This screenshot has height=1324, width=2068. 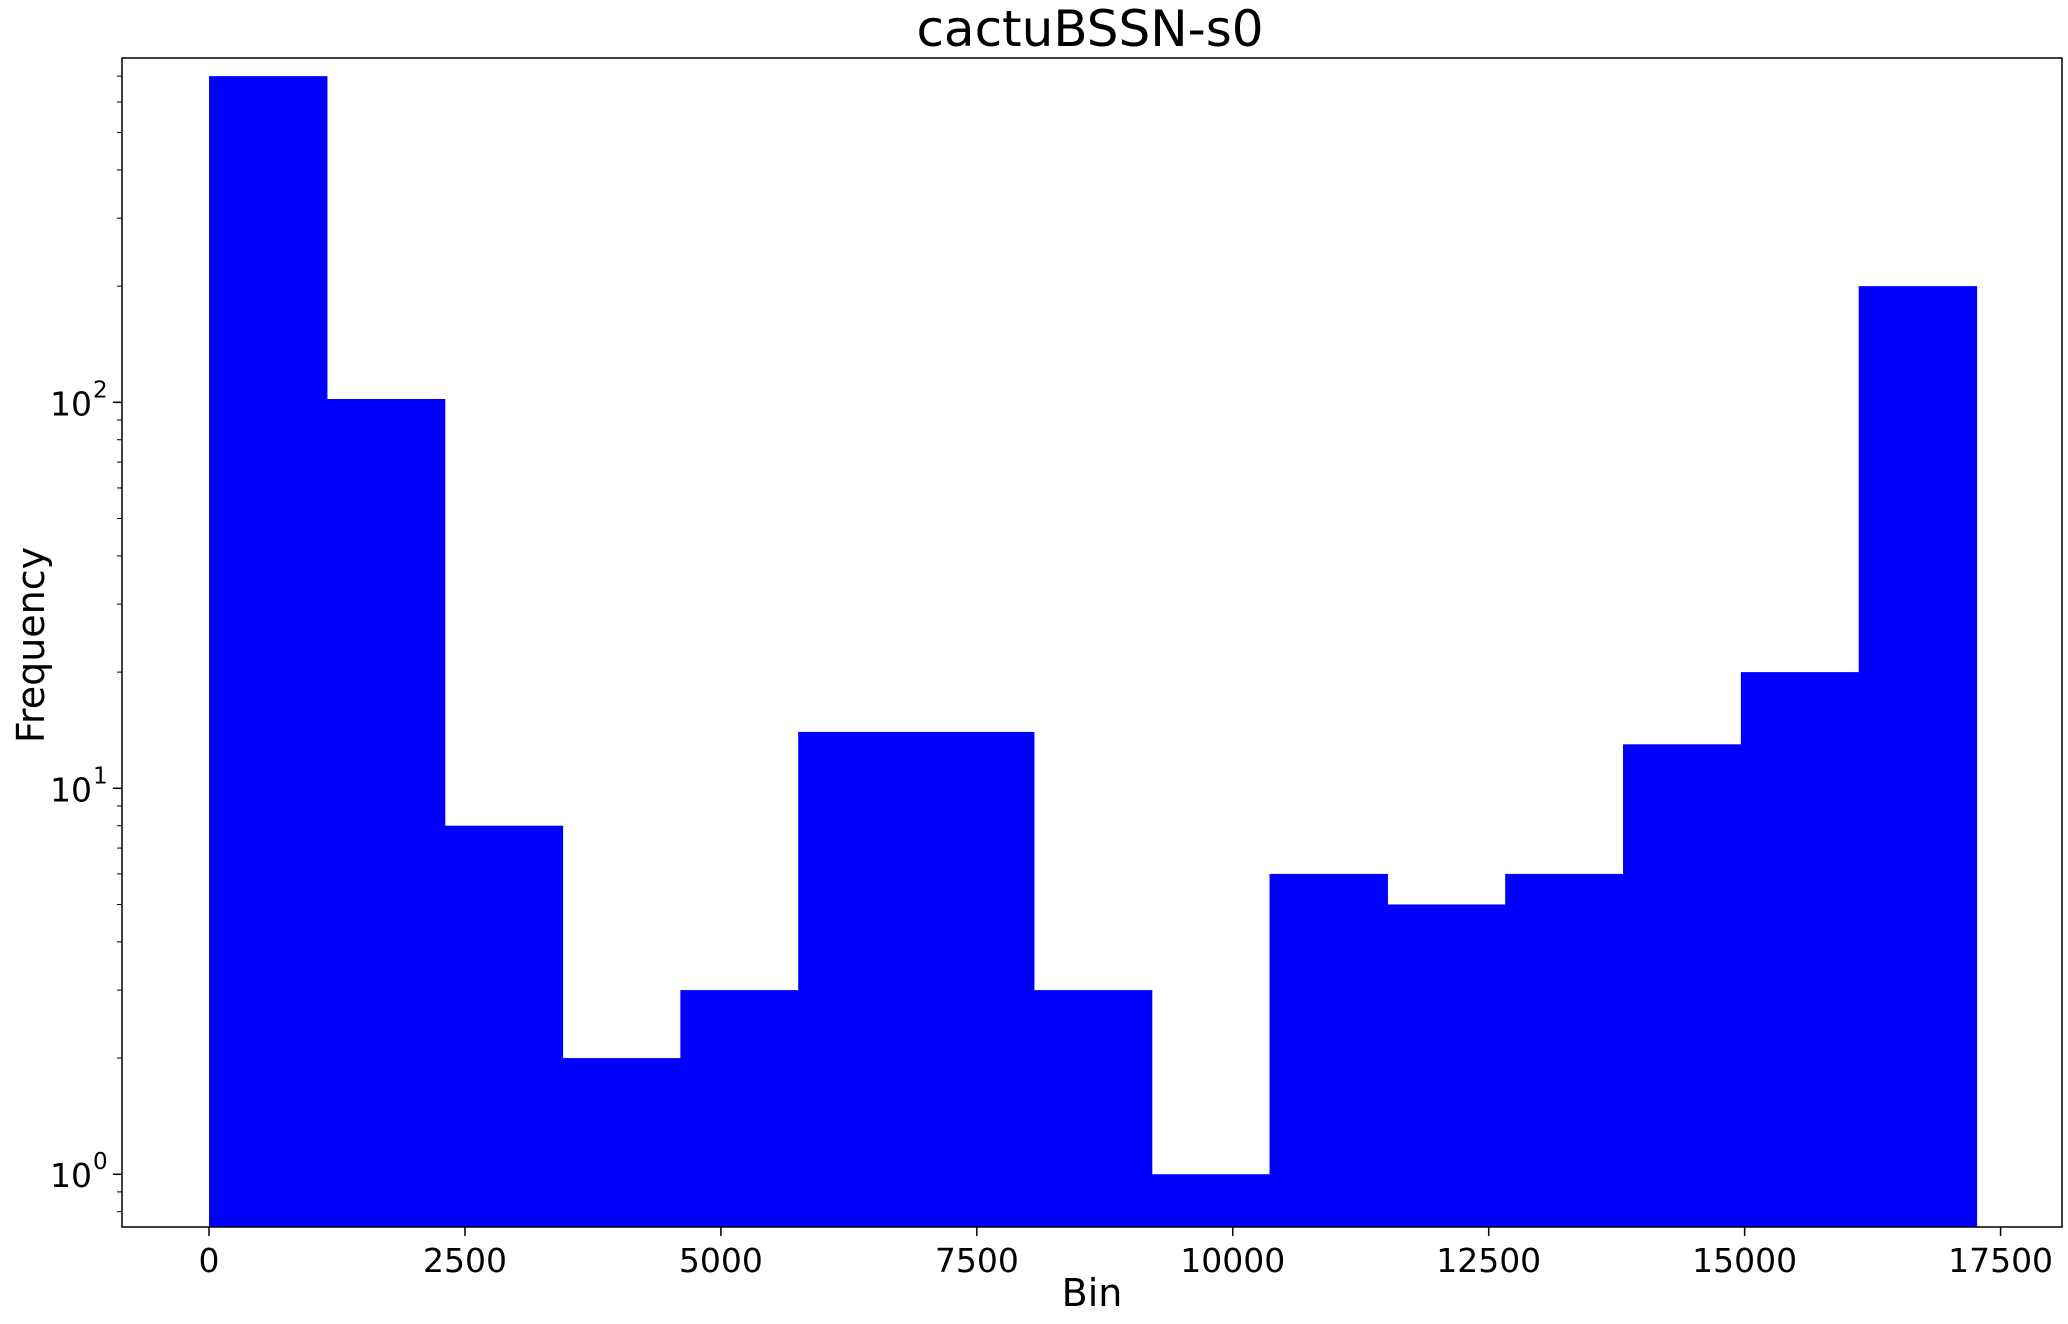 I want to click on x-tick-label: 10000, so click(x=1232, y=1260).